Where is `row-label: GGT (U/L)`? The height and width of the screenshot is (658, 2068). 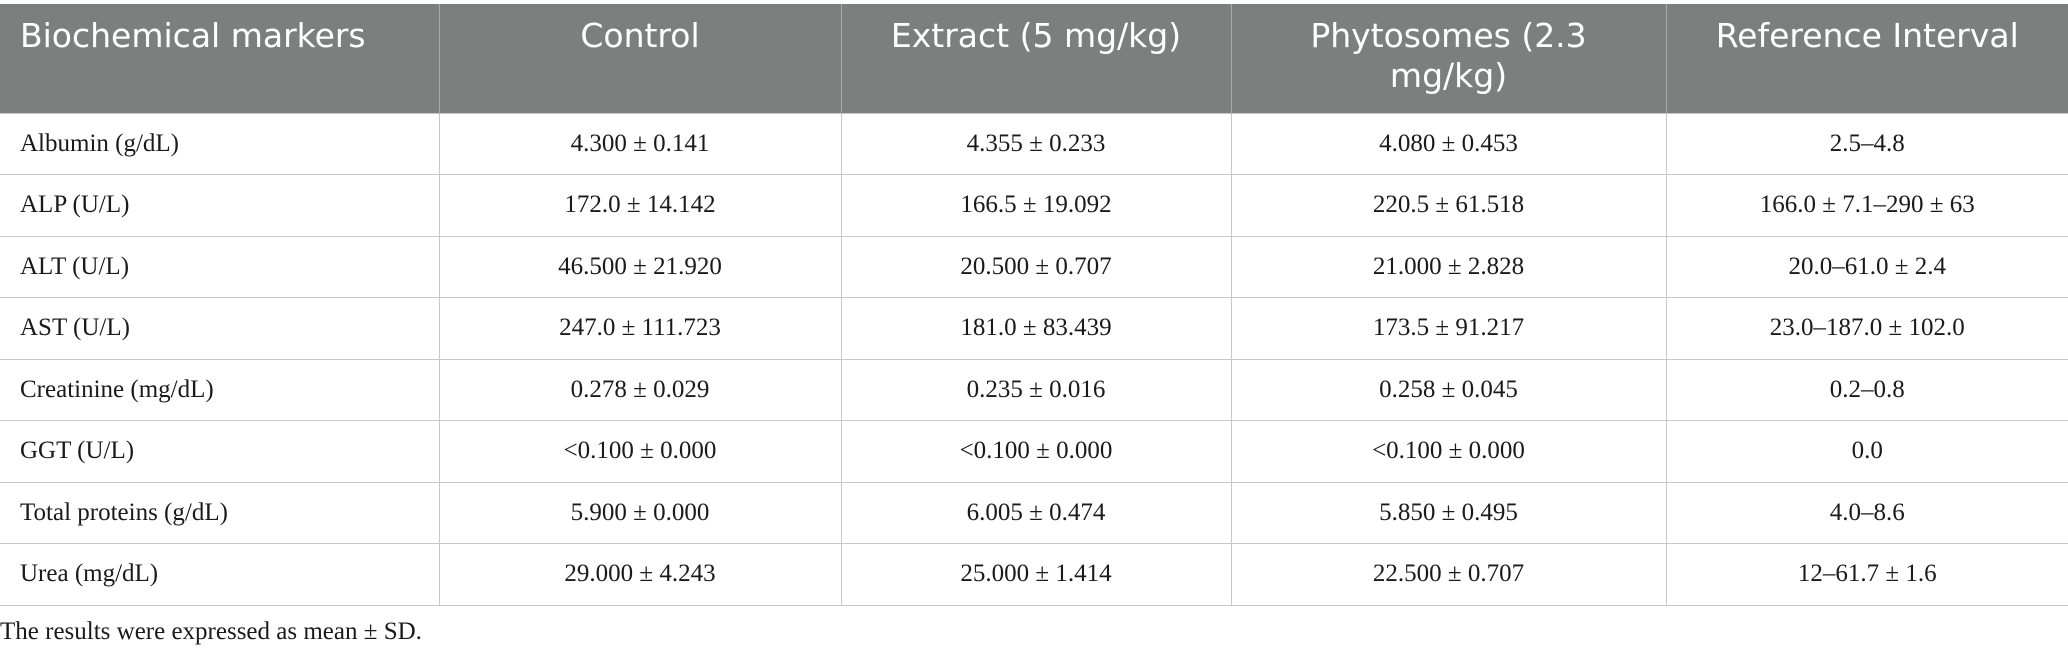
row-label: GGT (U/L) is located at coordinates (220, 451).